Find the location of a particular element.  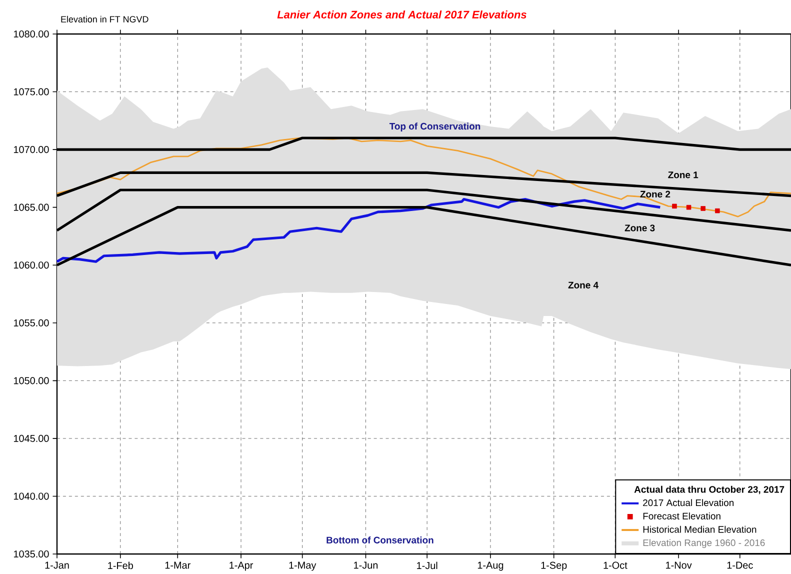

x-tick-label: 1-Jun is located at coordinates (366, 565).